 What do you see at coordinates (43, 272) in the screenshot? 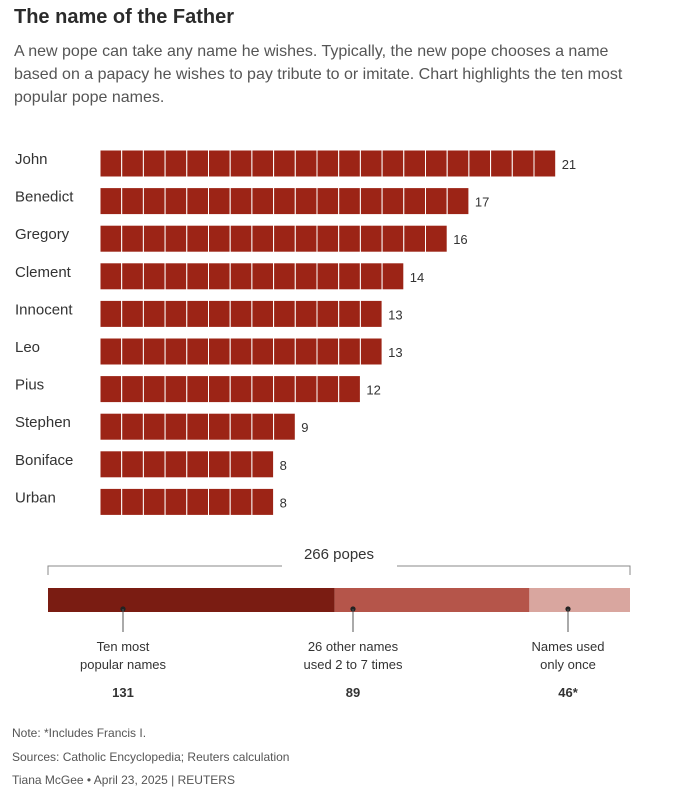
I see `category-label-clement: Clement` at bounding box center [43, 272].